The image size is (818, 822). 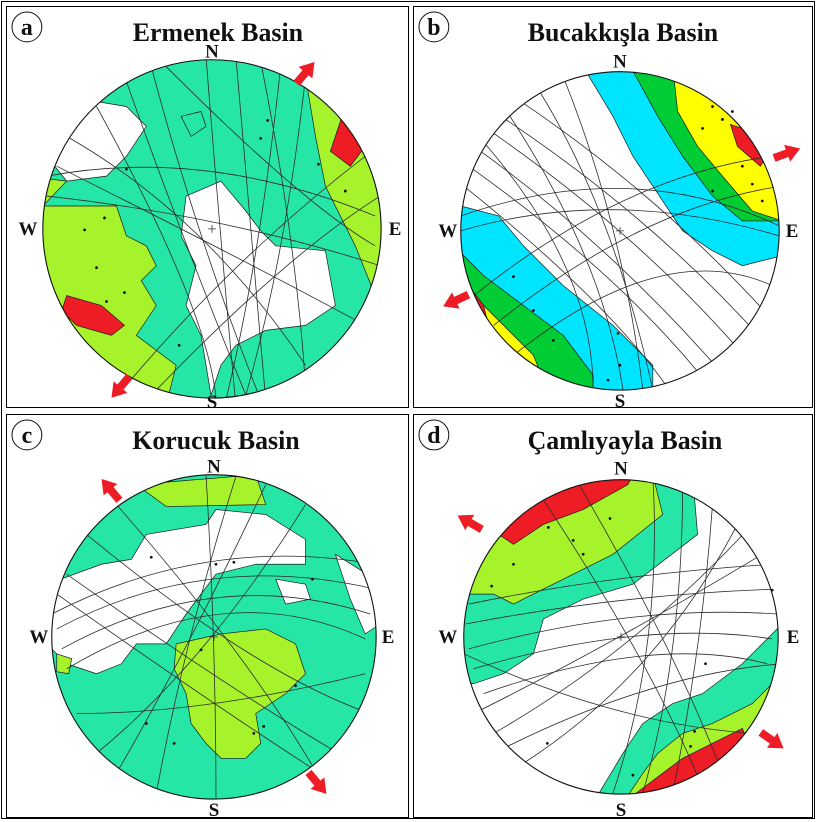 I want to click on panel-letter: a, so click(x=27, y=28).